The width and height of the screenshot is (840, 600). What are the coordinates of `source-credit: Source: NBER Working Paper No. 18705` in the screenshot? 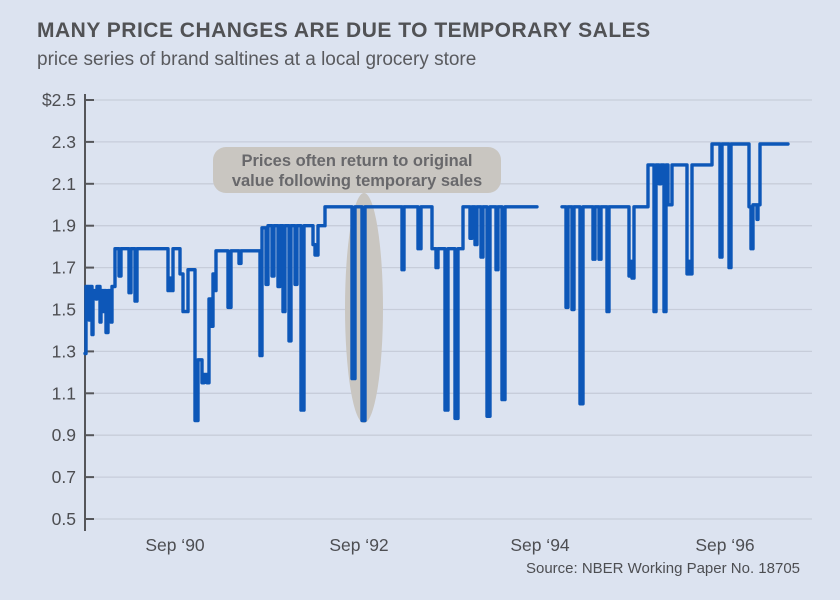 It's located at (662, 568).